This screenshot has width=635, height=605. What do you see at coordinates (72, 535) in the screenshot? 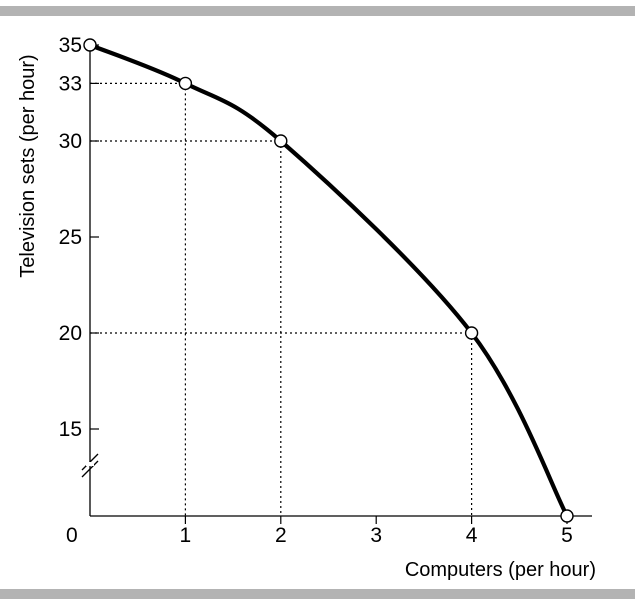
I see `origin-label: 0` at bounding box center [72, 535].